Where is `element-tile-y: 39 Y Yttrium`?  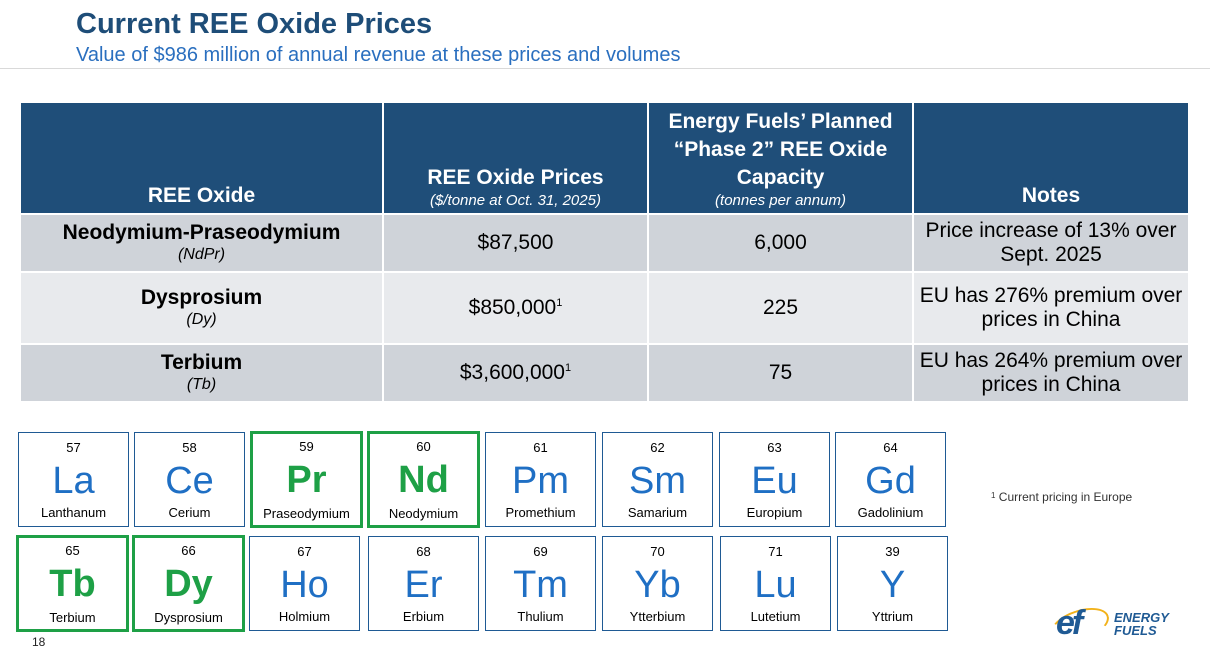 element-tile-y: 39 Y Yttrium is located at coordinates (892, 583).